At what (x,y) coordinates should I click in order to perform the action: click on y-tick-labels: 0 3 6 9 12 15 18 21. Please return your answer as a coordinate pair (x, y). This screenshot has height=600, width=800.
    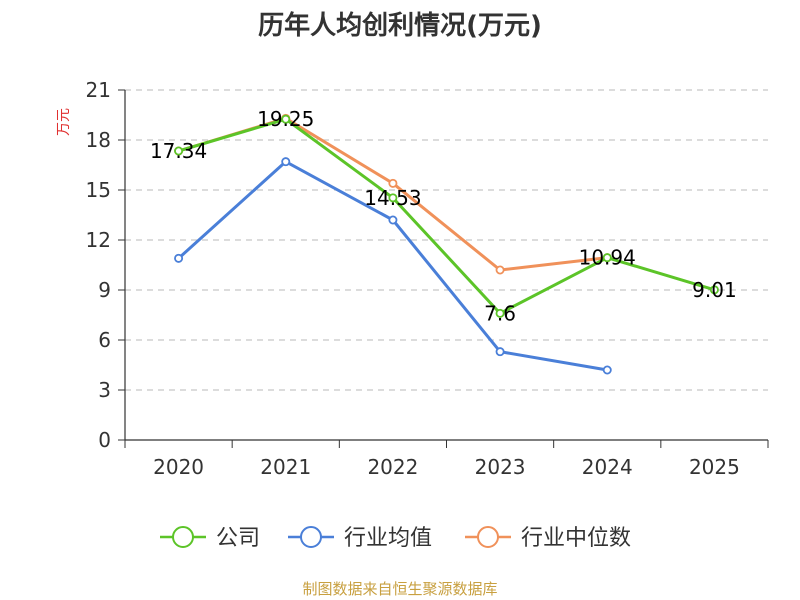
    Looking at the image, I should click on (105, 265).